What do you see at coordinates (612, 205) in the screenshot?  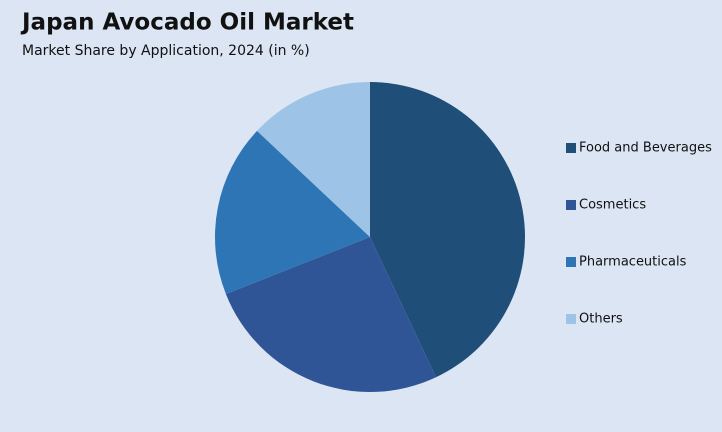 I see `legend-label: Cosmetics` at bounding box center [612, 205].